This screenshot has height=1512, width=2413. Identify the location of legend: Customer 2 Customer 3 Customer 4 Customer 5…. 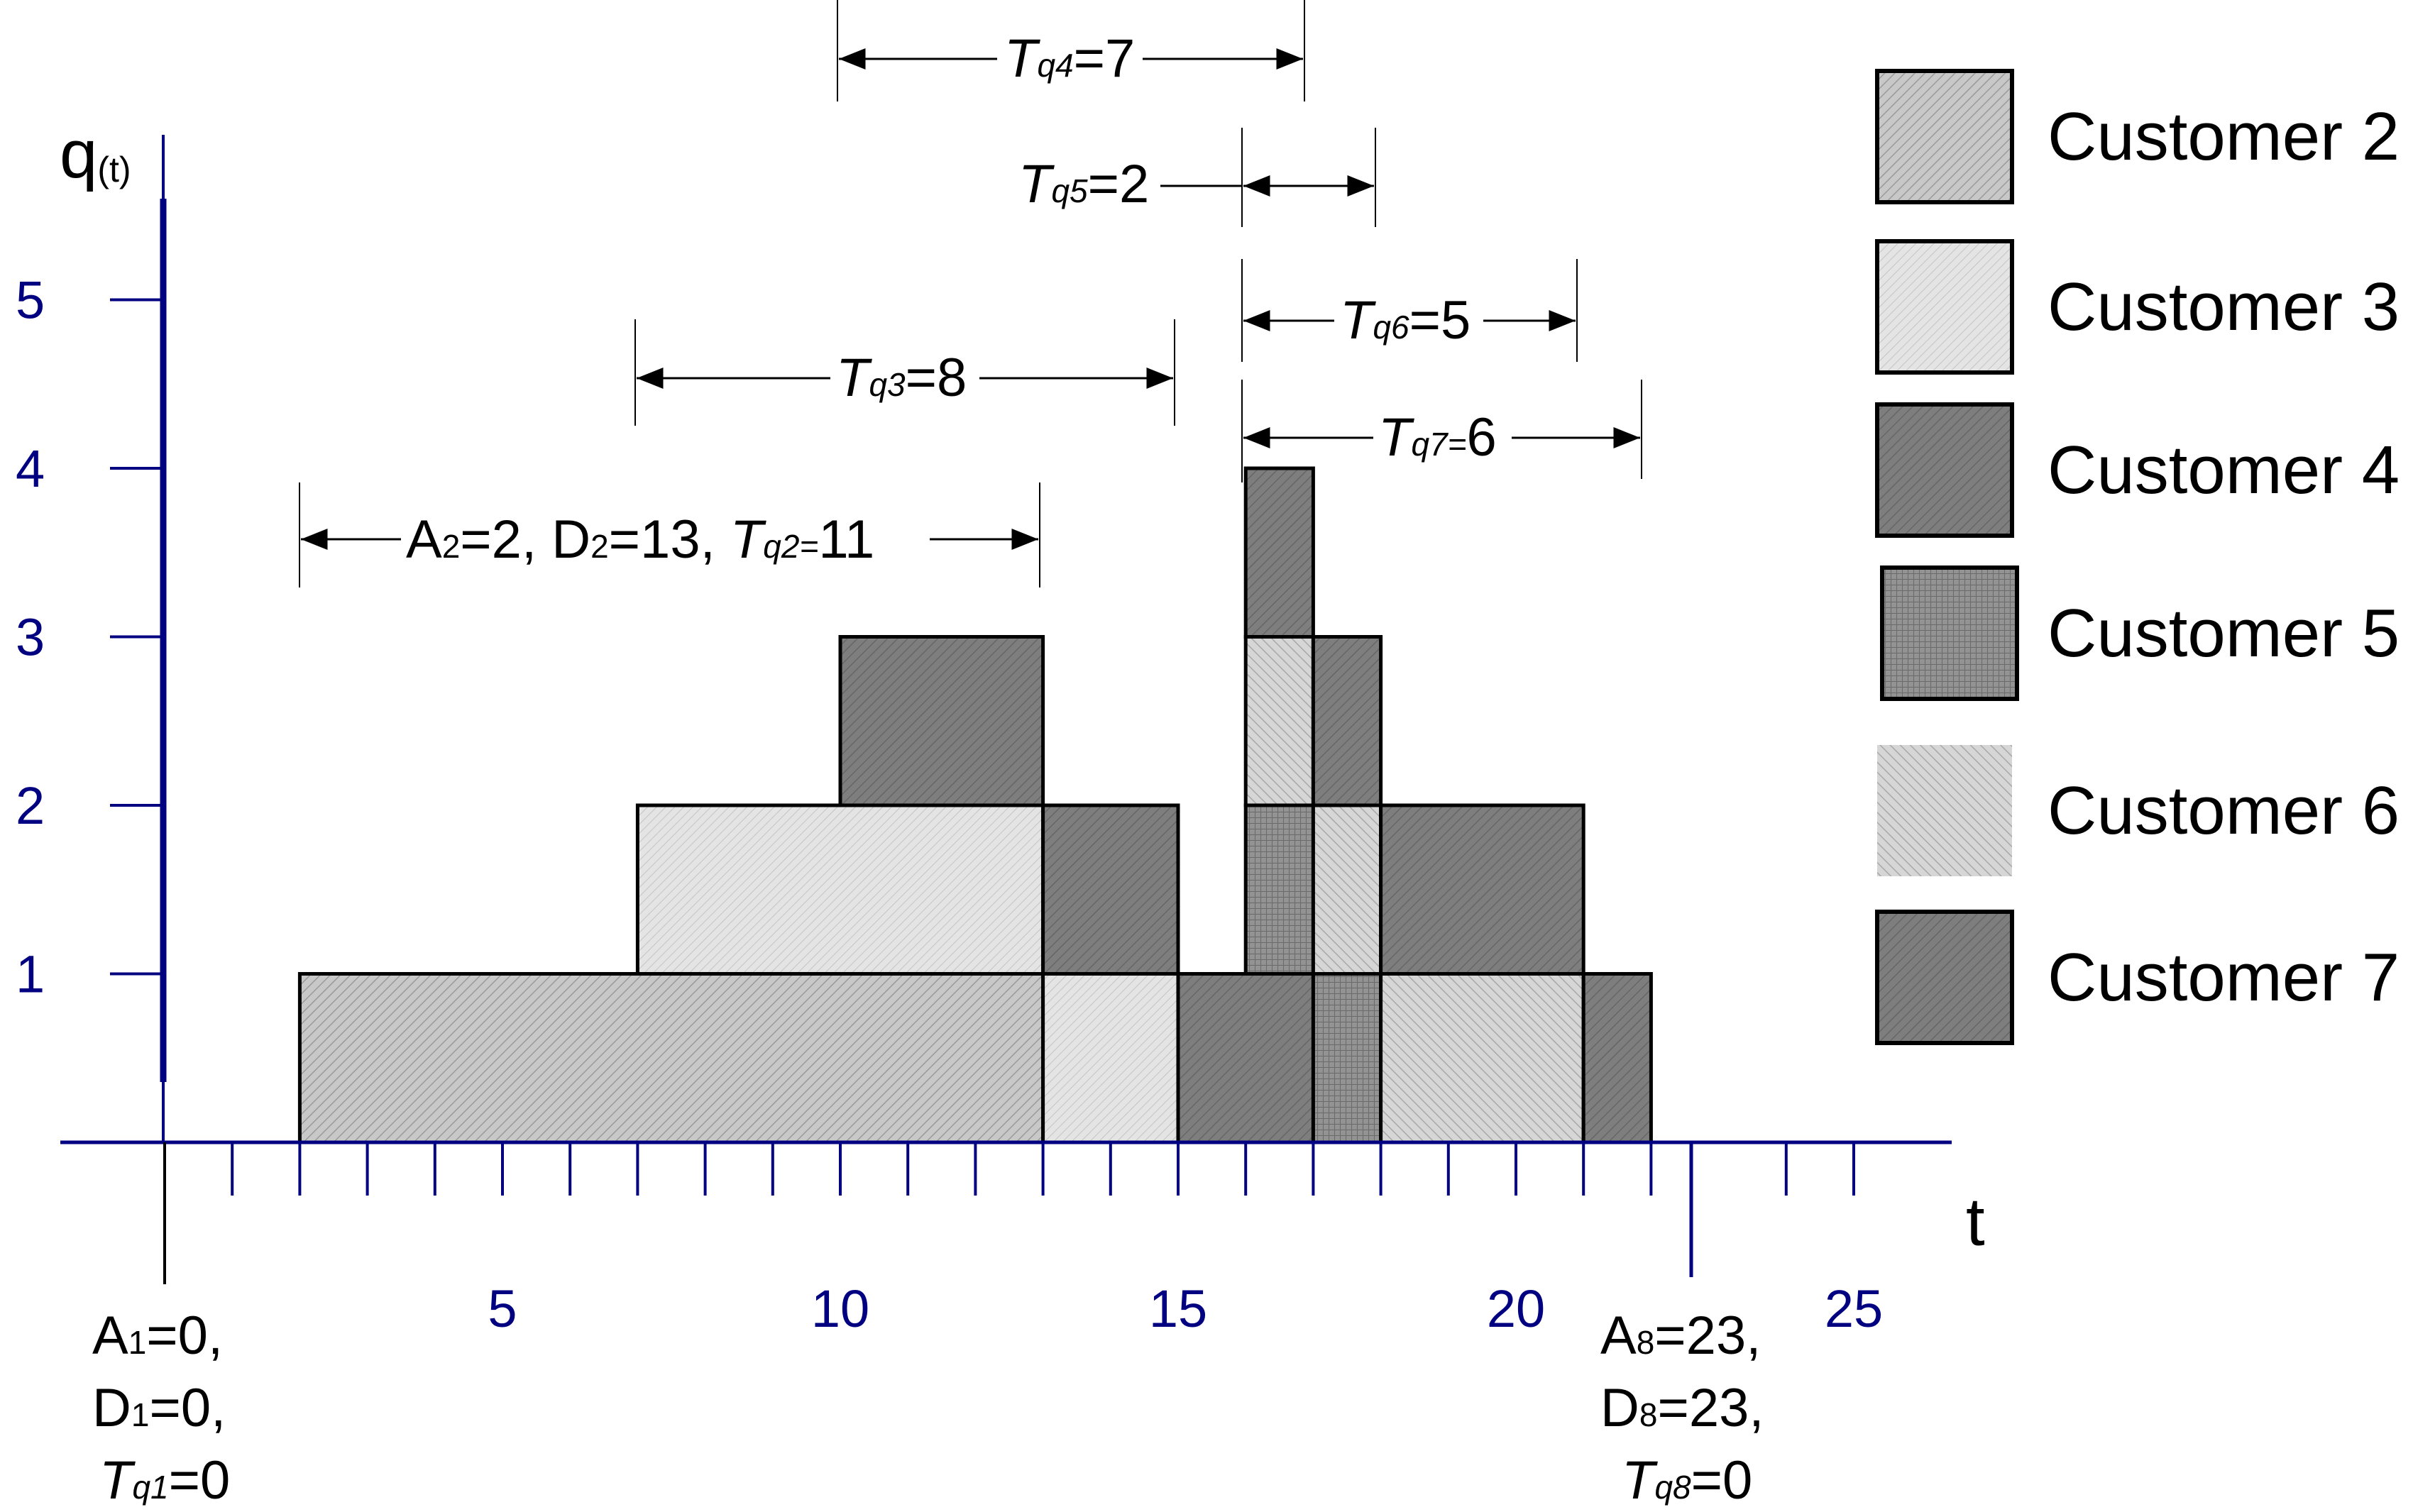
(2137, 557).